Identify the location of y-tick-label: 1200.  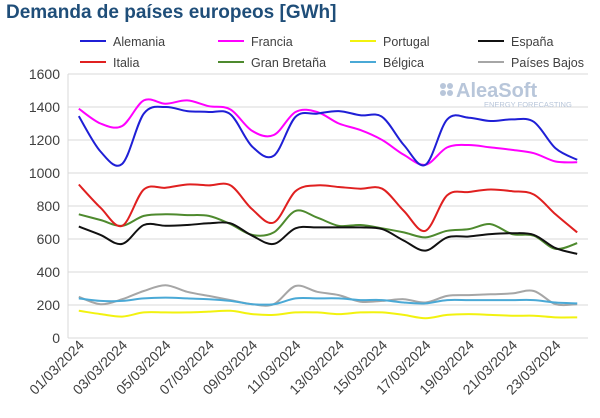
(44, 140).